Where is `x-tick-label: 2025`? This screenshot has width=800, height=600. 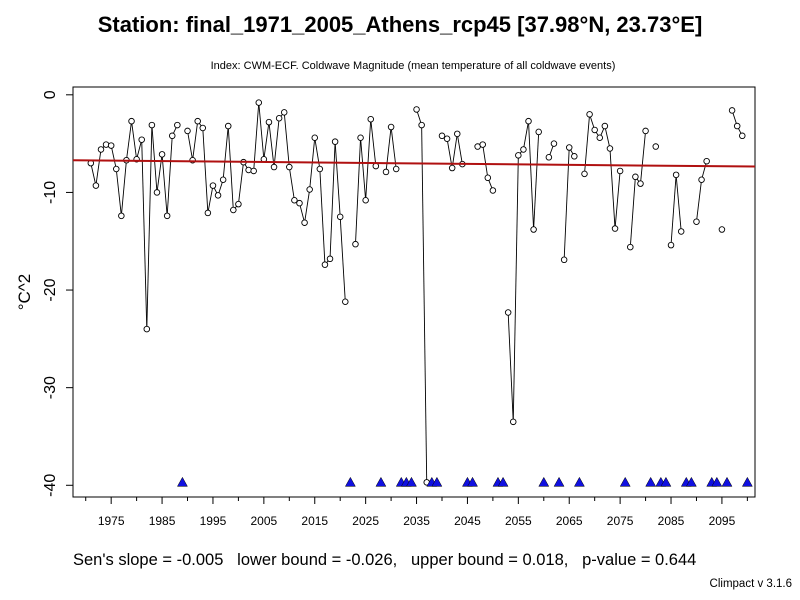 x-tick-label: 2025 is located at coordinates (365, 521).